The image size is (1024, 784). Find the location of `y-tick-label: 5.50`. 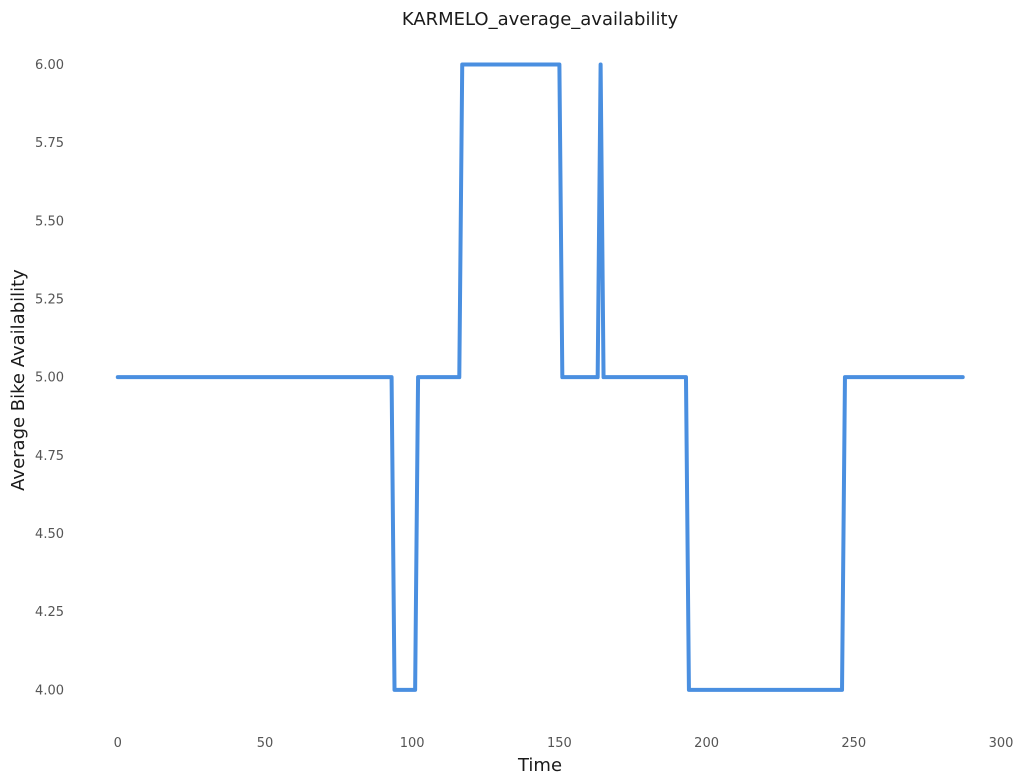

y-tick-label: 5.50 is located at coordinates (49, 221).